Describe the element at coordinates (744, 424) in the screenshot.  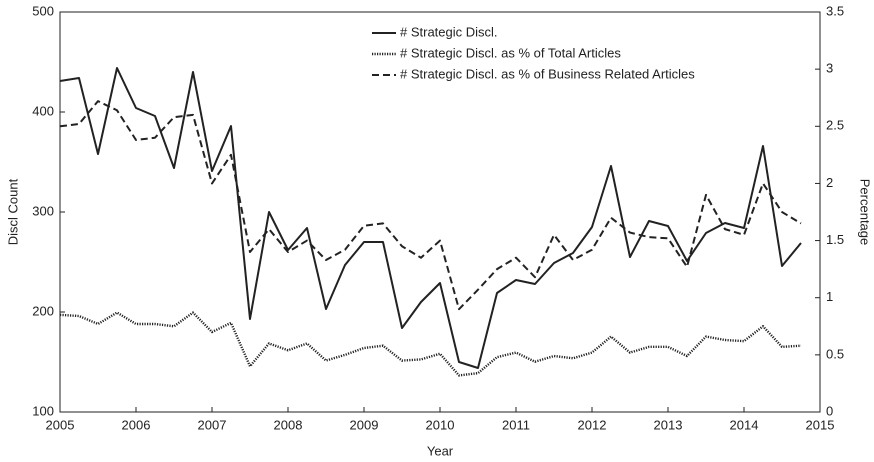
I see `x-tick-label: 2014` at that location.